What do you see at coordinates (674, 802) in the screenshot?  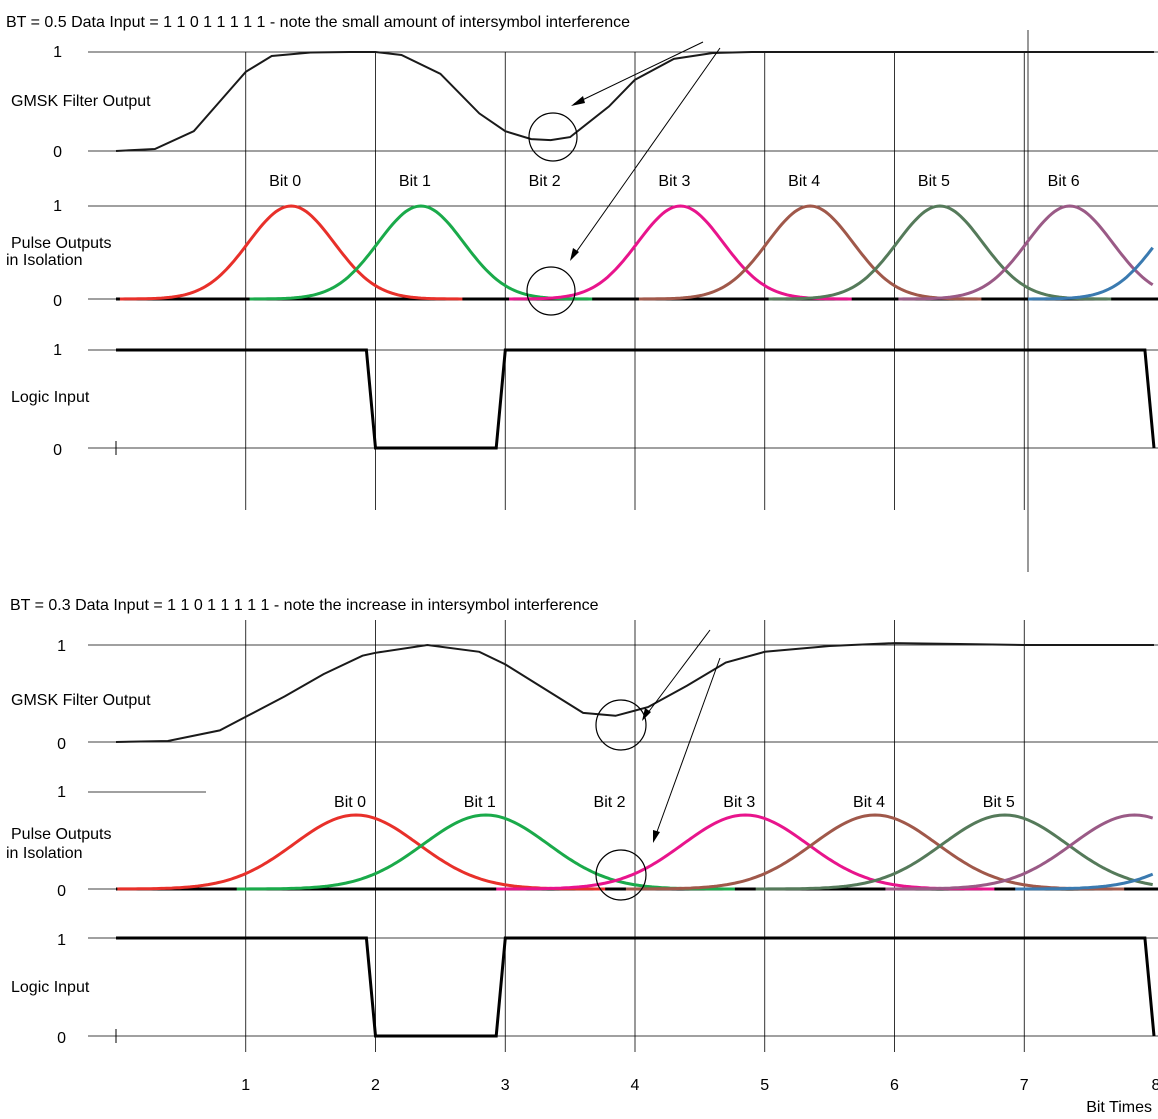 I see `bottom-bit-labels: Bit 0 Bit 1 Bit 2 Bit 3 Bit 4 Bit 5` at bounding box center [674, 802].